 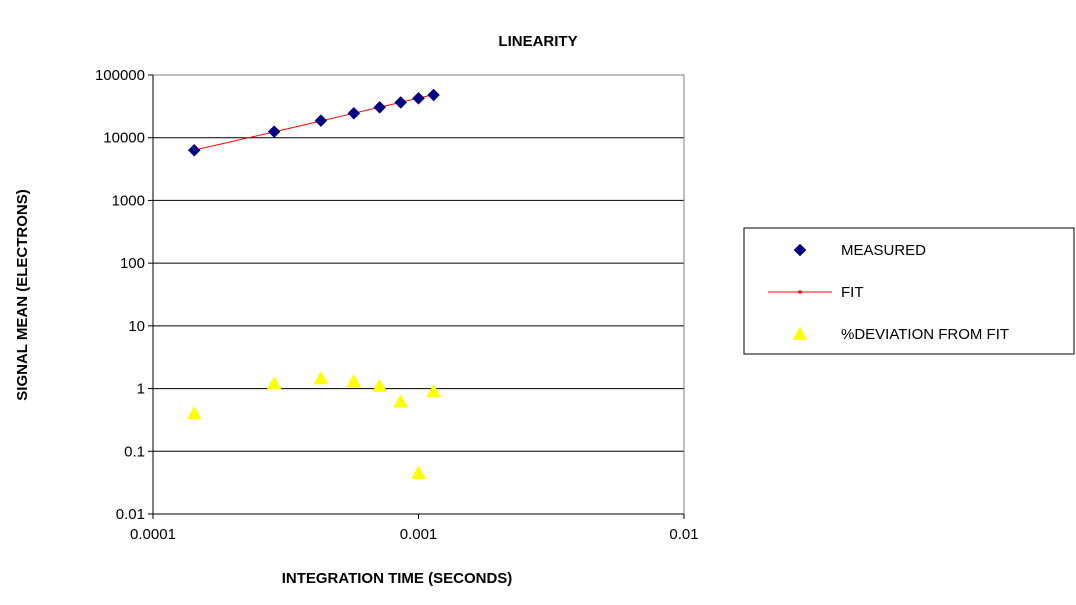 What do you see at coordinates (314, 424) in the screenshot?
I see `series-deviation-from-fit` at bounding box center [314, 424].